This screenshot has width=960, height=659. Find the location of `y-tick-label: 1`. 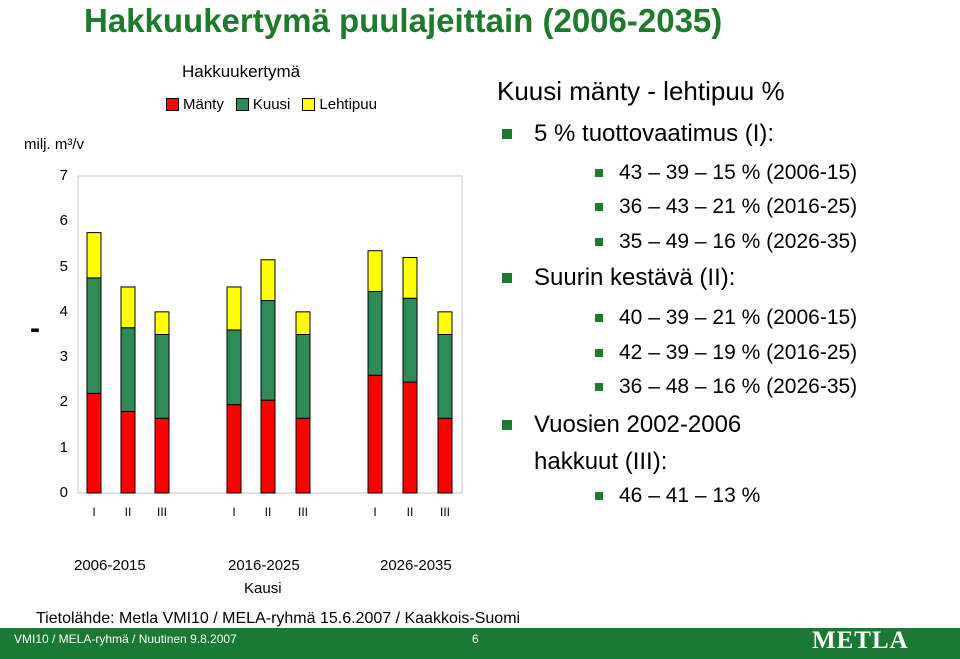

y-tick-label: 1 is located at coordinates (63, 447).